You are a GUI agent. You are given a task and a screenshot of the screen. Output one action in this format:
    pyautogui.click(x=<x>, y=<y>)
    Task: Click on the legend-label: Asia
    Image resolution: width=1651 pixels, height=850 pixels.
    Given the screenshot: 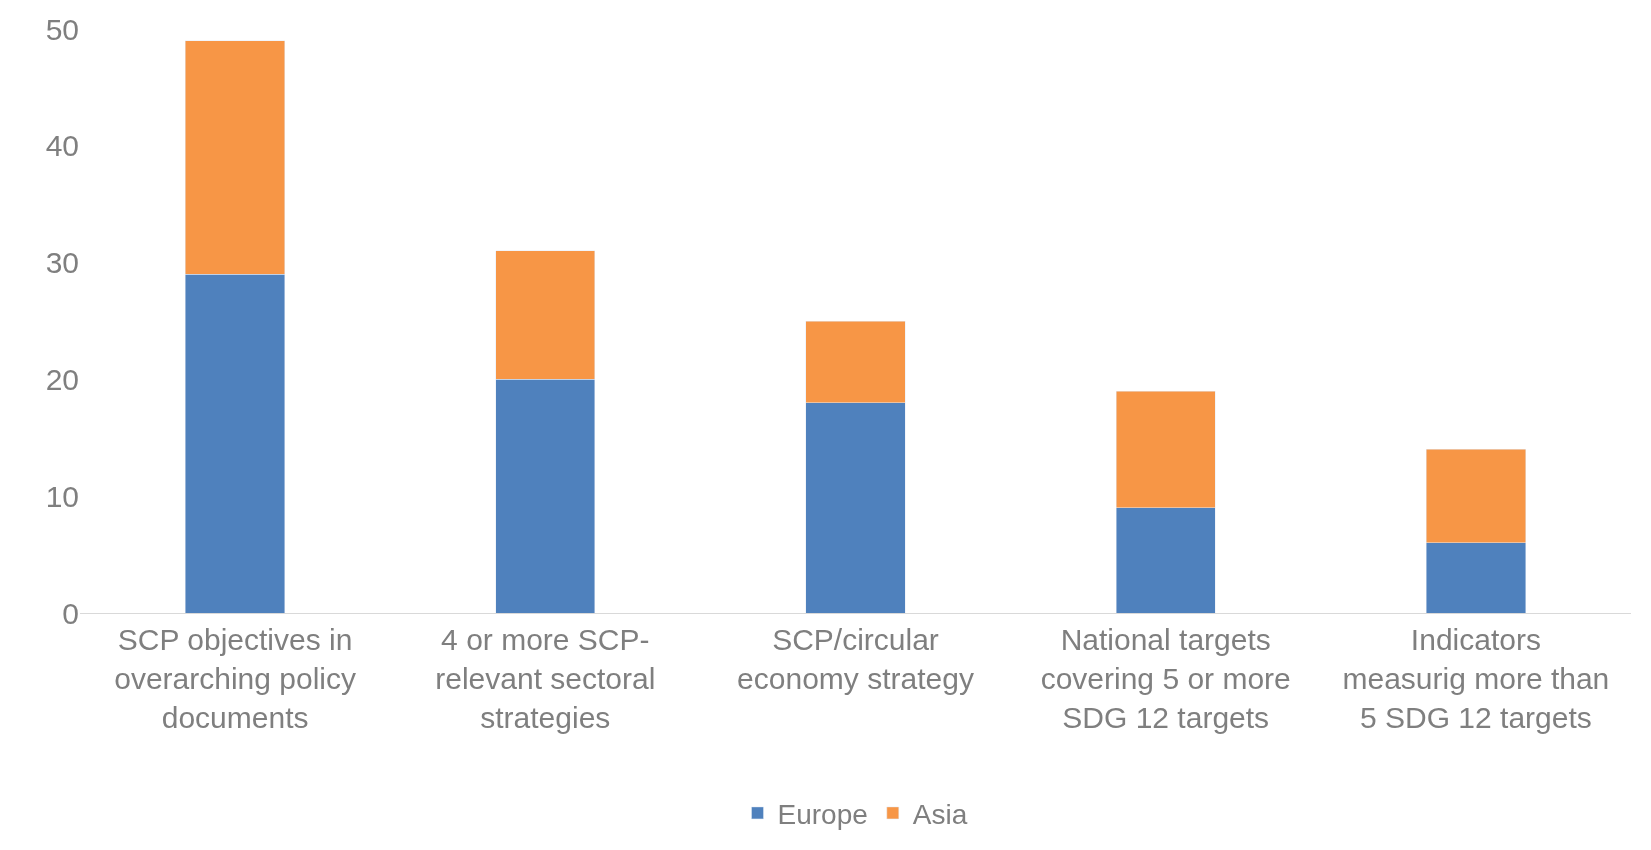 What is the action you would take?
    pyautogui.click(x=940, y=814)
    